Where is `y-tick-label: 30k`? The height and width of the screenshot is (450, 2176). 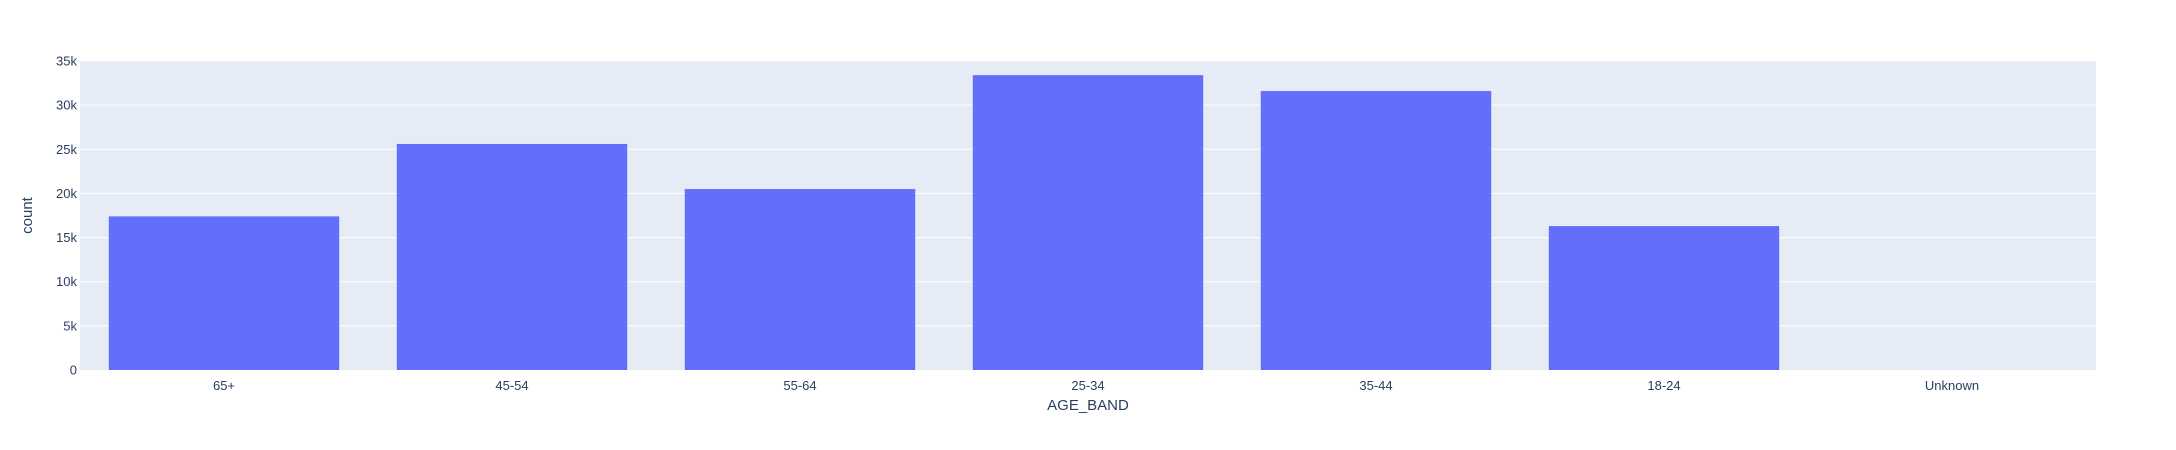 y-tick-label: 30k is located at coordinates (66, 105).